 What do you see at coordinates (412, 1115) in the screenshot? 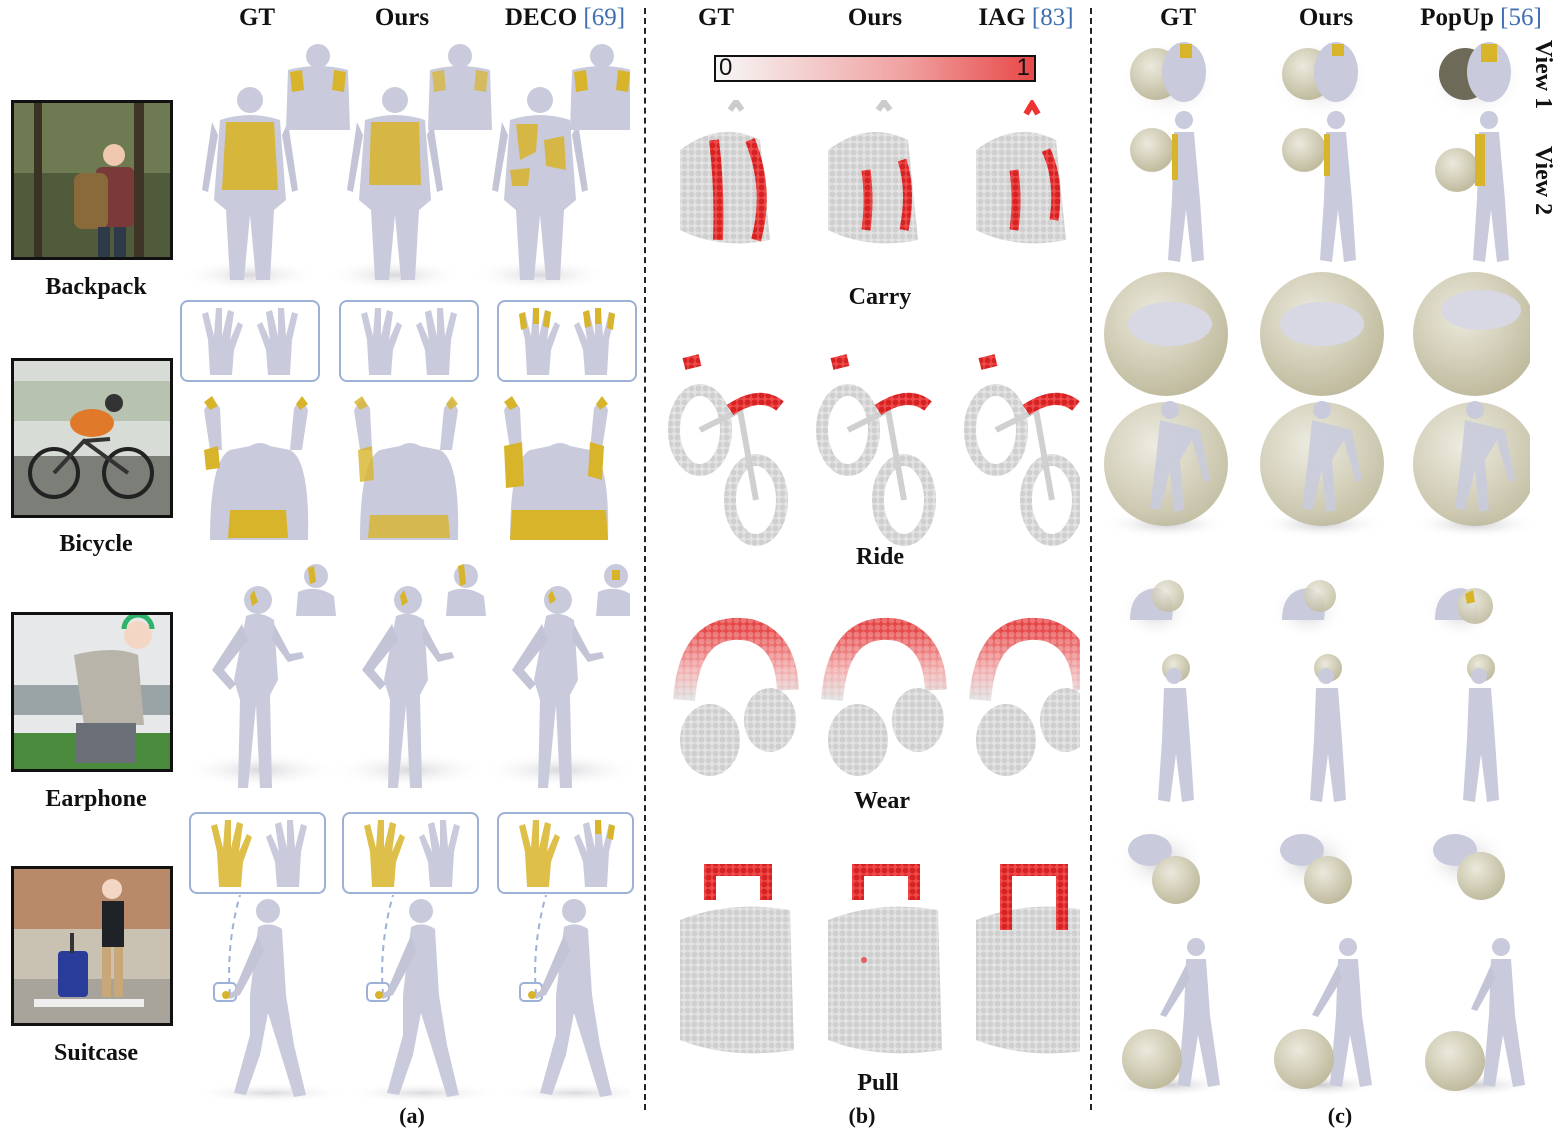
I see `panel-a-caption: (a)` at bounding box center [412, 1115].